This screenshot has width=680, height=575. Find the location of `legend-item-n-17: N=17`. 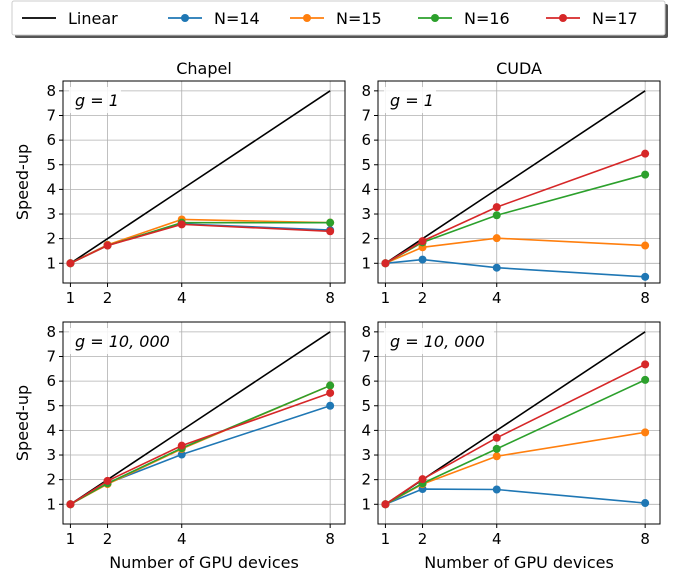

legend-item-n-17: N=17 is located at coordinates (592, 18).